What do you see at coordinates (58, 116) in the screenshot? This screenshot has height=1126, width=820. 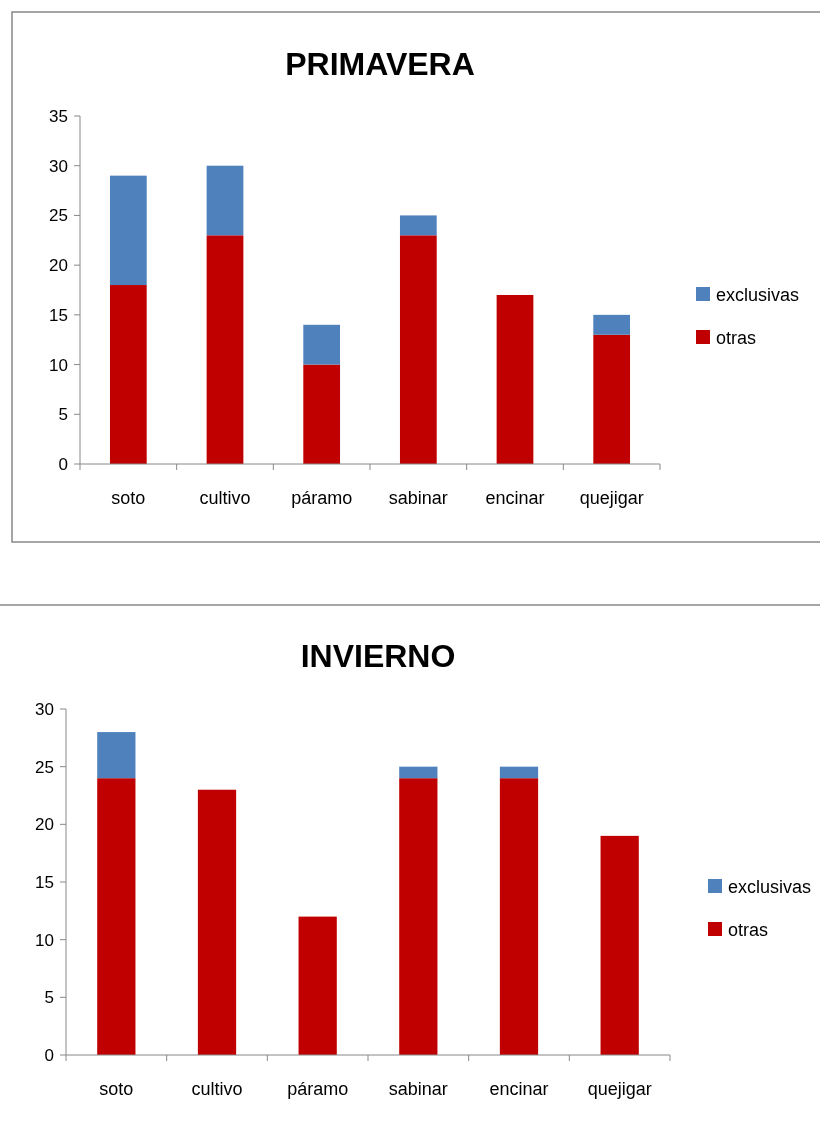 I see `y-tick-label: 35` at bounding box center [58, 116].